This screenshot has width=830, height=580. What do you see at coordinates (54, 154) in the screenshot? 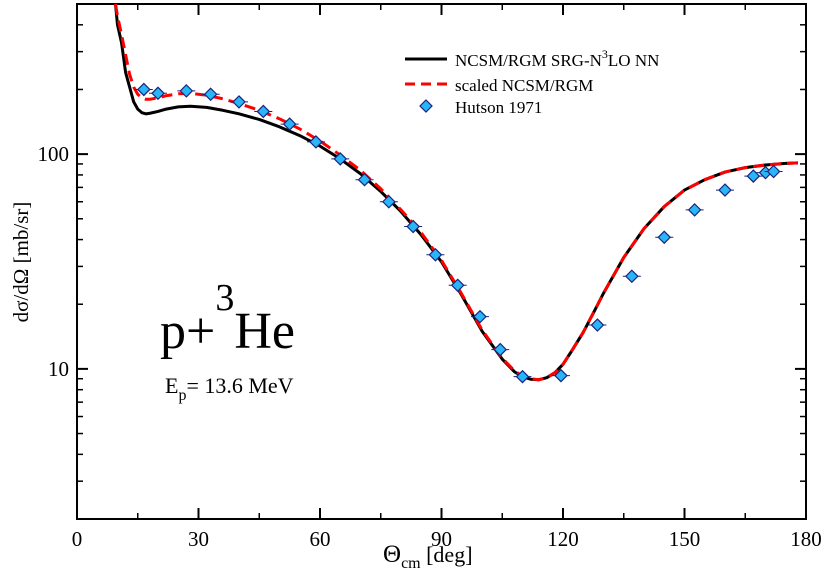
I see `y-tick-label: 100` at bounding box center [54, 154].